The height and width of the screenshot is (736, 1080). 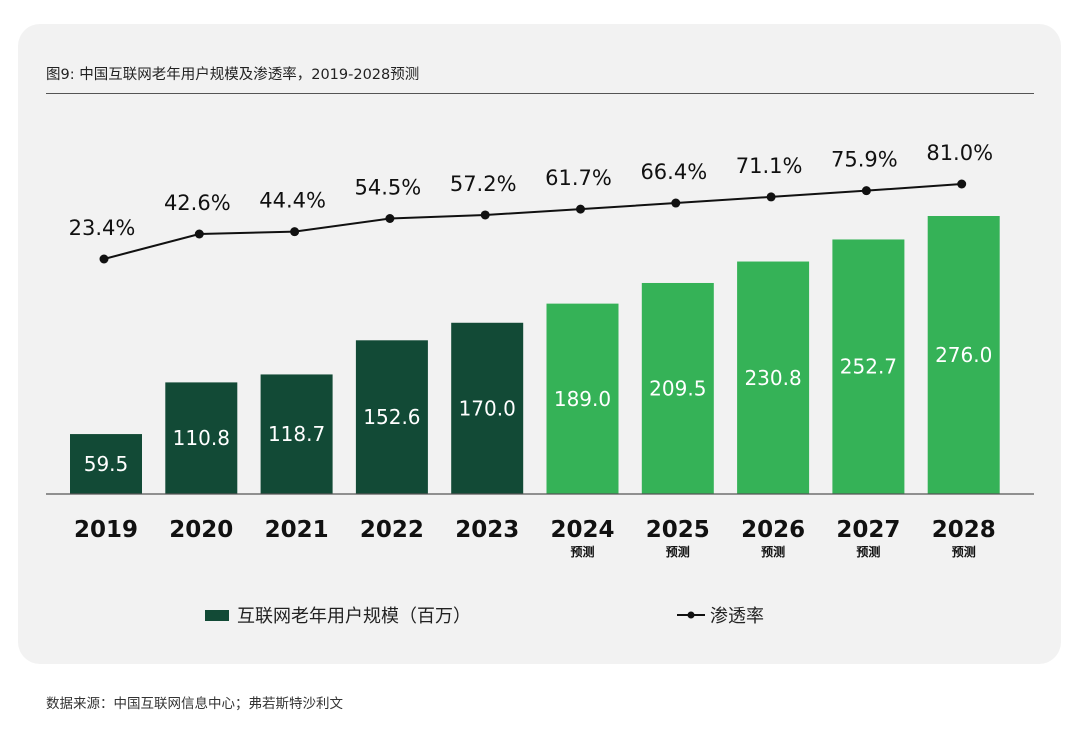 I want to click on bar-2024, so click(x=582, y=398).